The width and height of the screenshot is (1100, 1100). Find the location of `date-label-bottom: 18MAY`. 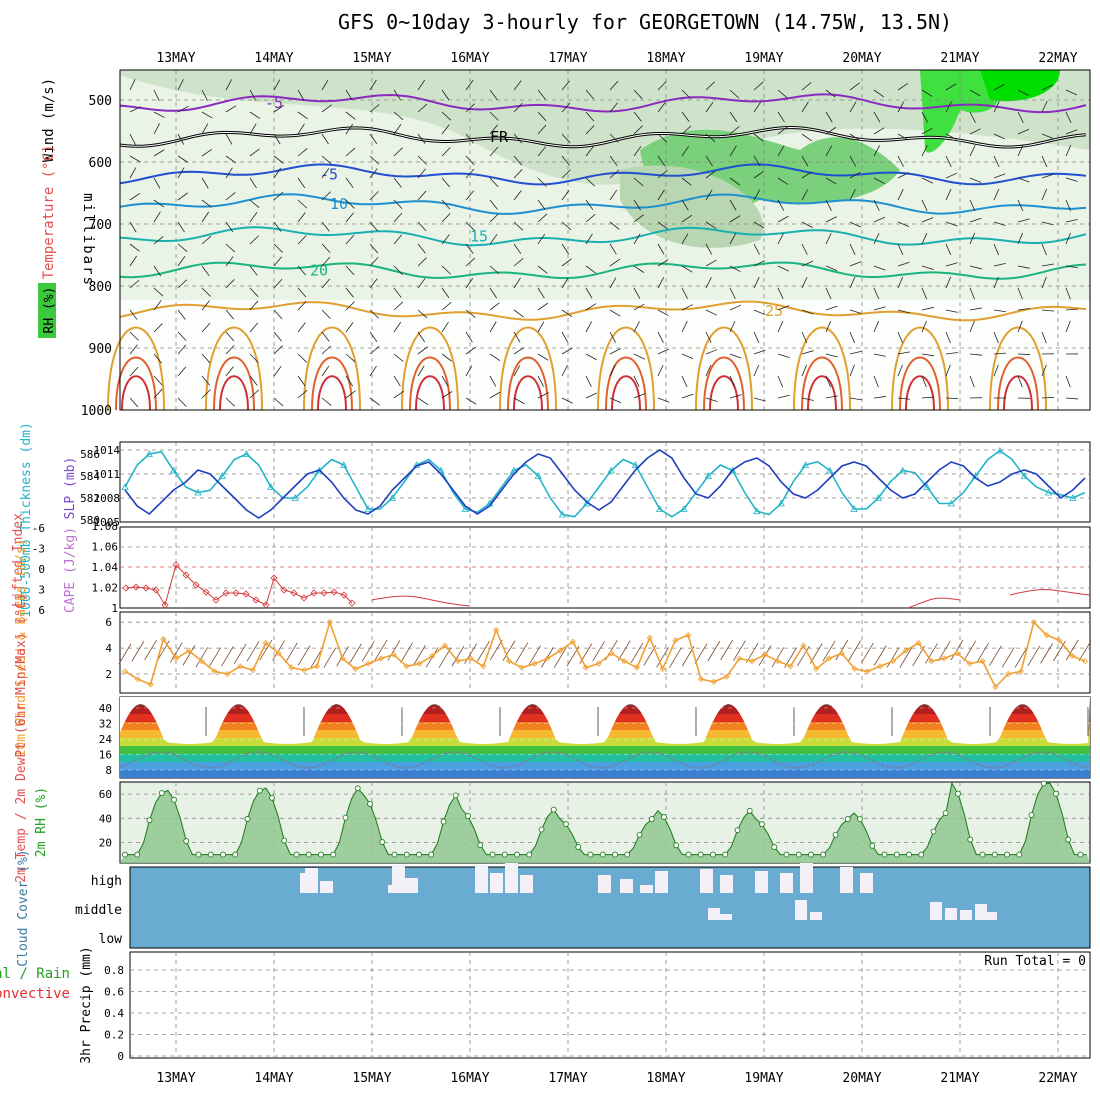

date-label-bottom: 18MAY is located at coordinates (665, 1078).